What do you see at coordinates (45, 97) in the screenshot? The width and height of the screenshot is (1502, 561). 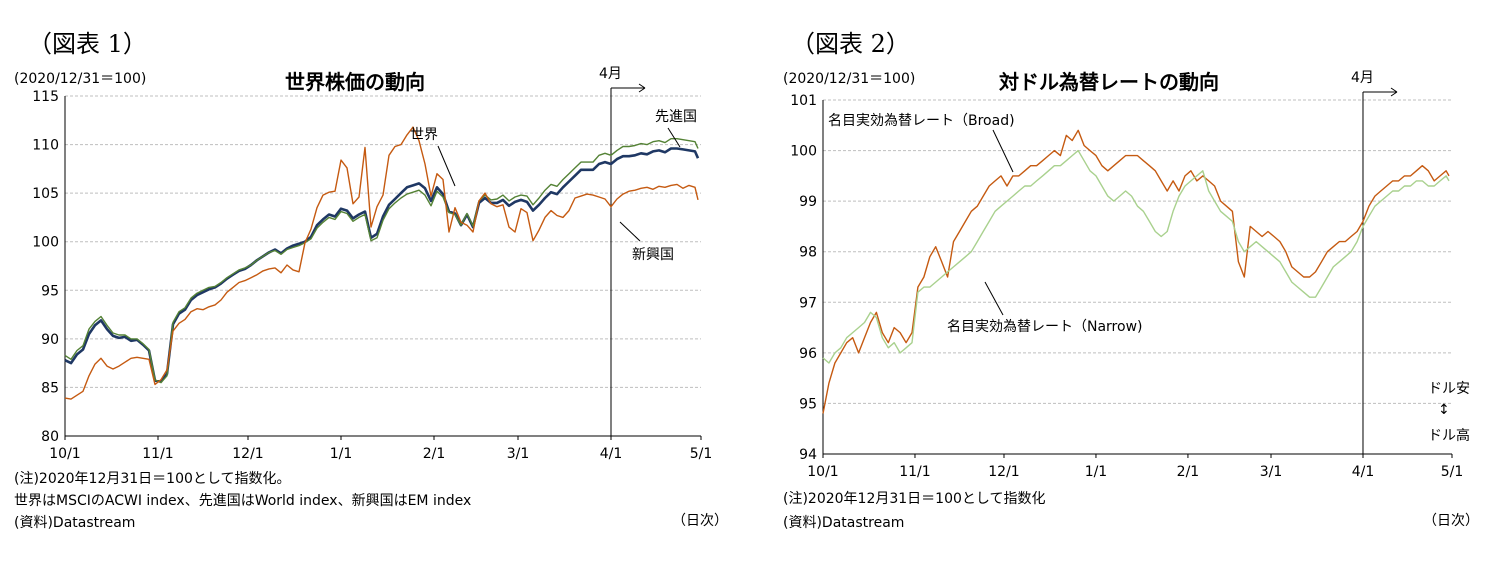 I see `y-tick-label: 115` at bounding box center [45, 97].